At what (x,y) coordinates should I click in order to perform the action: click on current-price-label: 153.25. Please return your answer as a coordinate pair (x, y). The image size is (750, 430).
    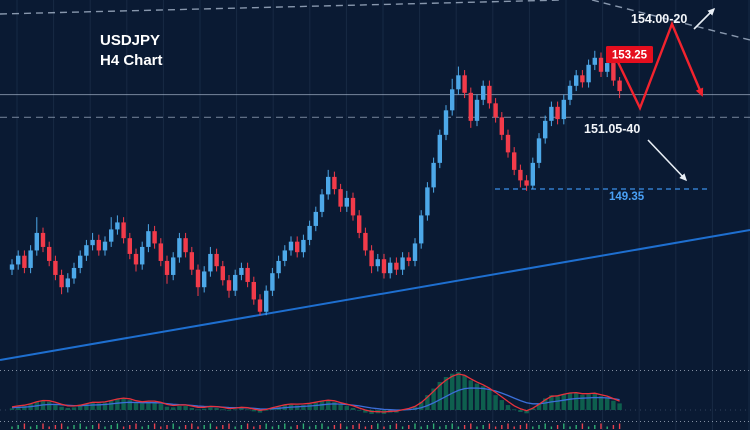
    Looking at the image, I should click on (630, 56).